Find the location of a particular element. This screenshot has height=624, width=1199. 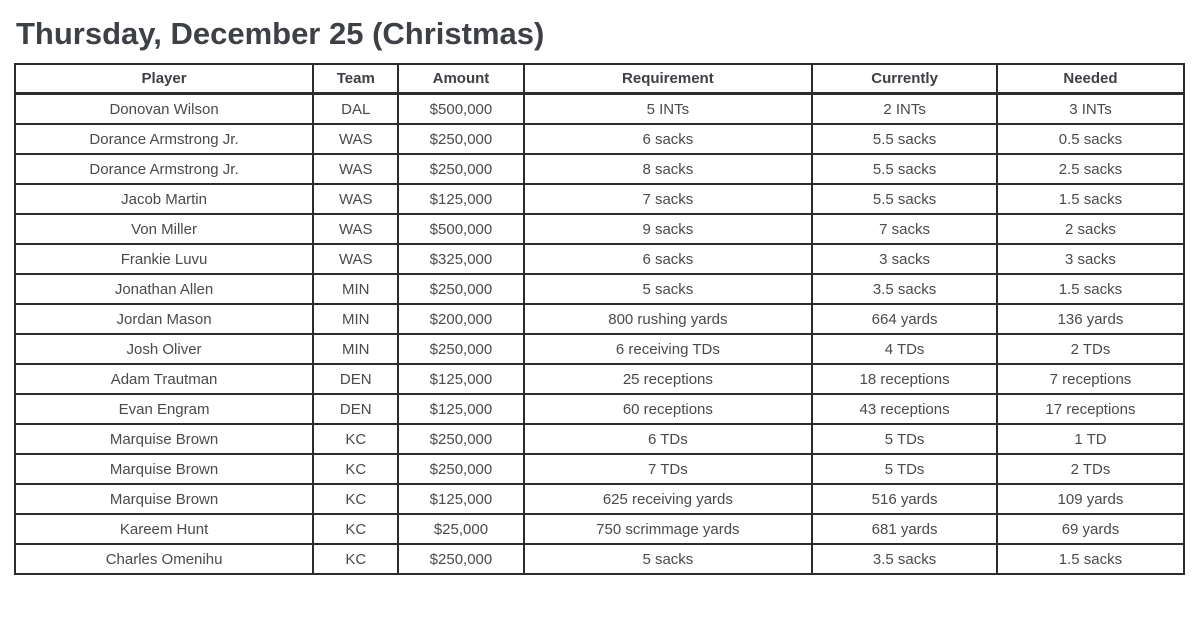

table-cell-player: Jordan Mason is located at coordinates (164, 319).